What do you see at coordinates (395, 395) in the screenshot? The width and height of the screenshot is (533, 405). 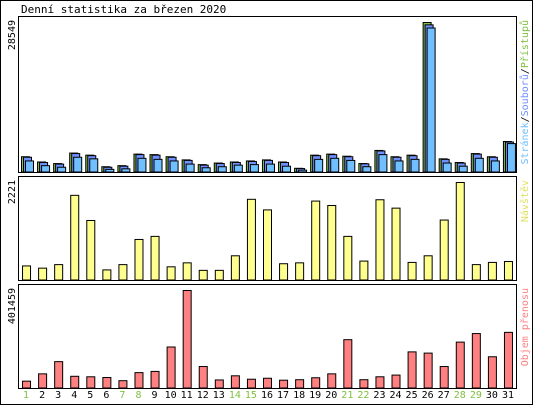 I see `x-tick-label: 24` at bounding box center [395, 395].